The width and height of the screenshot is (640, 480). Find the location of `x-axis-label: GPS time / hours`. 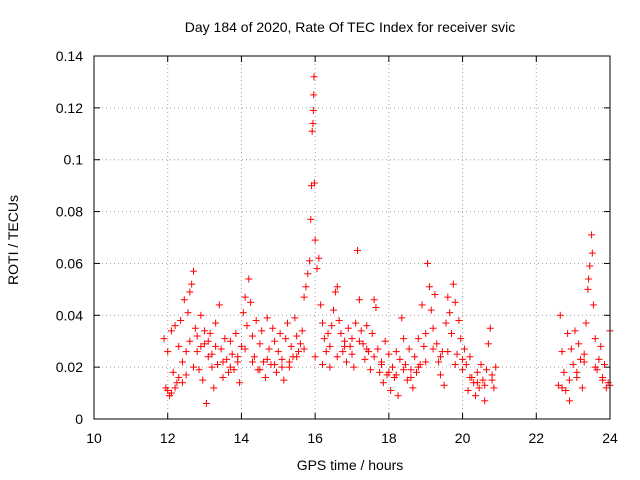

x-axis-label: GPS time / hours is located at coordinates (350, 465).